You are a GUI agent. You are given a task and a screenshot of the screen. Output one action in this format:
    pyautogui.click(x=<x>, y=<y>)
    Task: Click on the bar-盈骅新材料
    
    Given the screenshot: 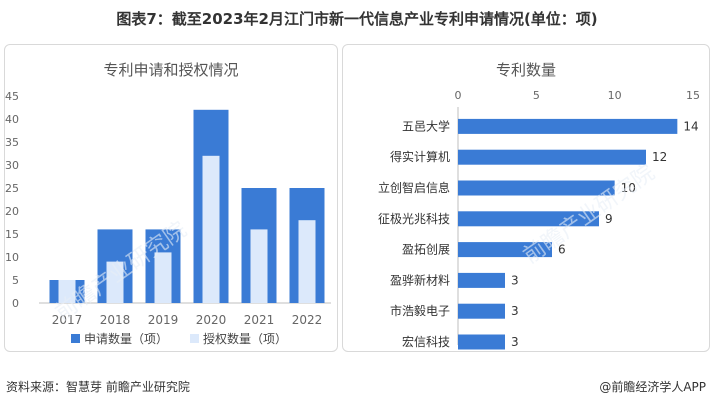 What is the action you would take?
    pyautogui.click(x=481, y=280)
    